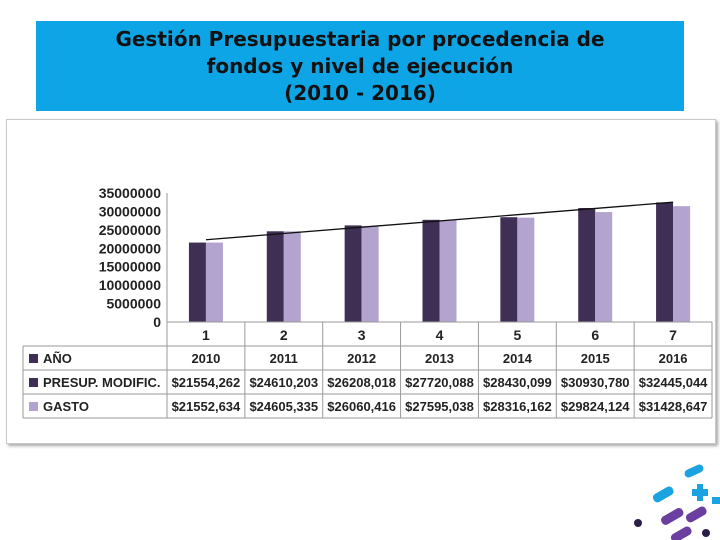 The image size is (720, 540). I want to click on data-label: $21552,634, so click(206, 406).